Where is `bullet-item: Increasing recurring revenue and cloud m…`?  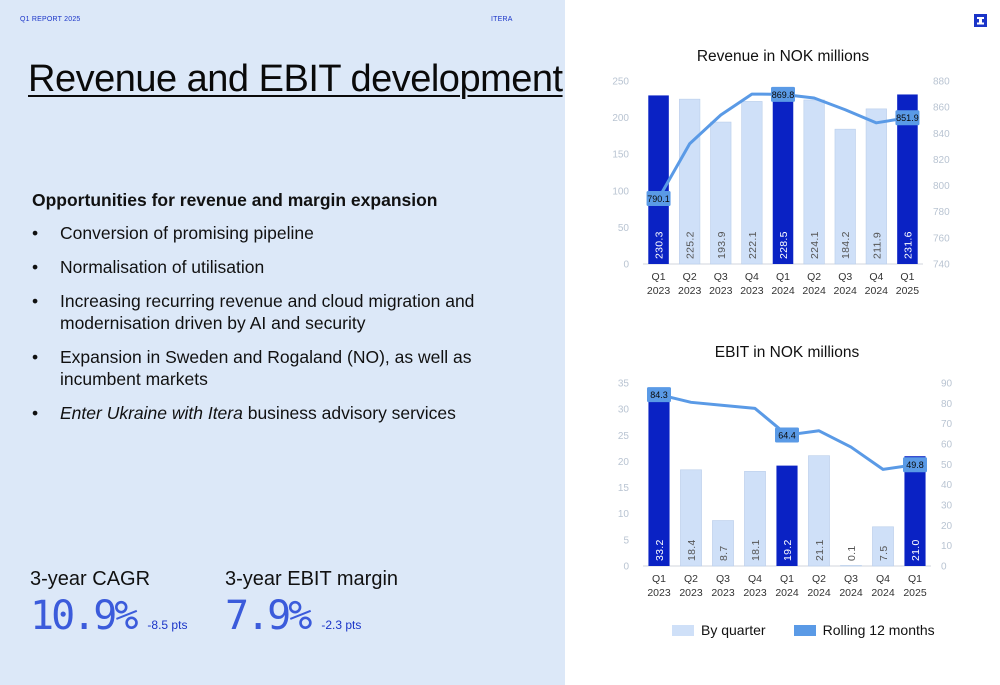
bullet-item: Increasing recurring revenue and cloud m… is located at coordinates (267, 312).